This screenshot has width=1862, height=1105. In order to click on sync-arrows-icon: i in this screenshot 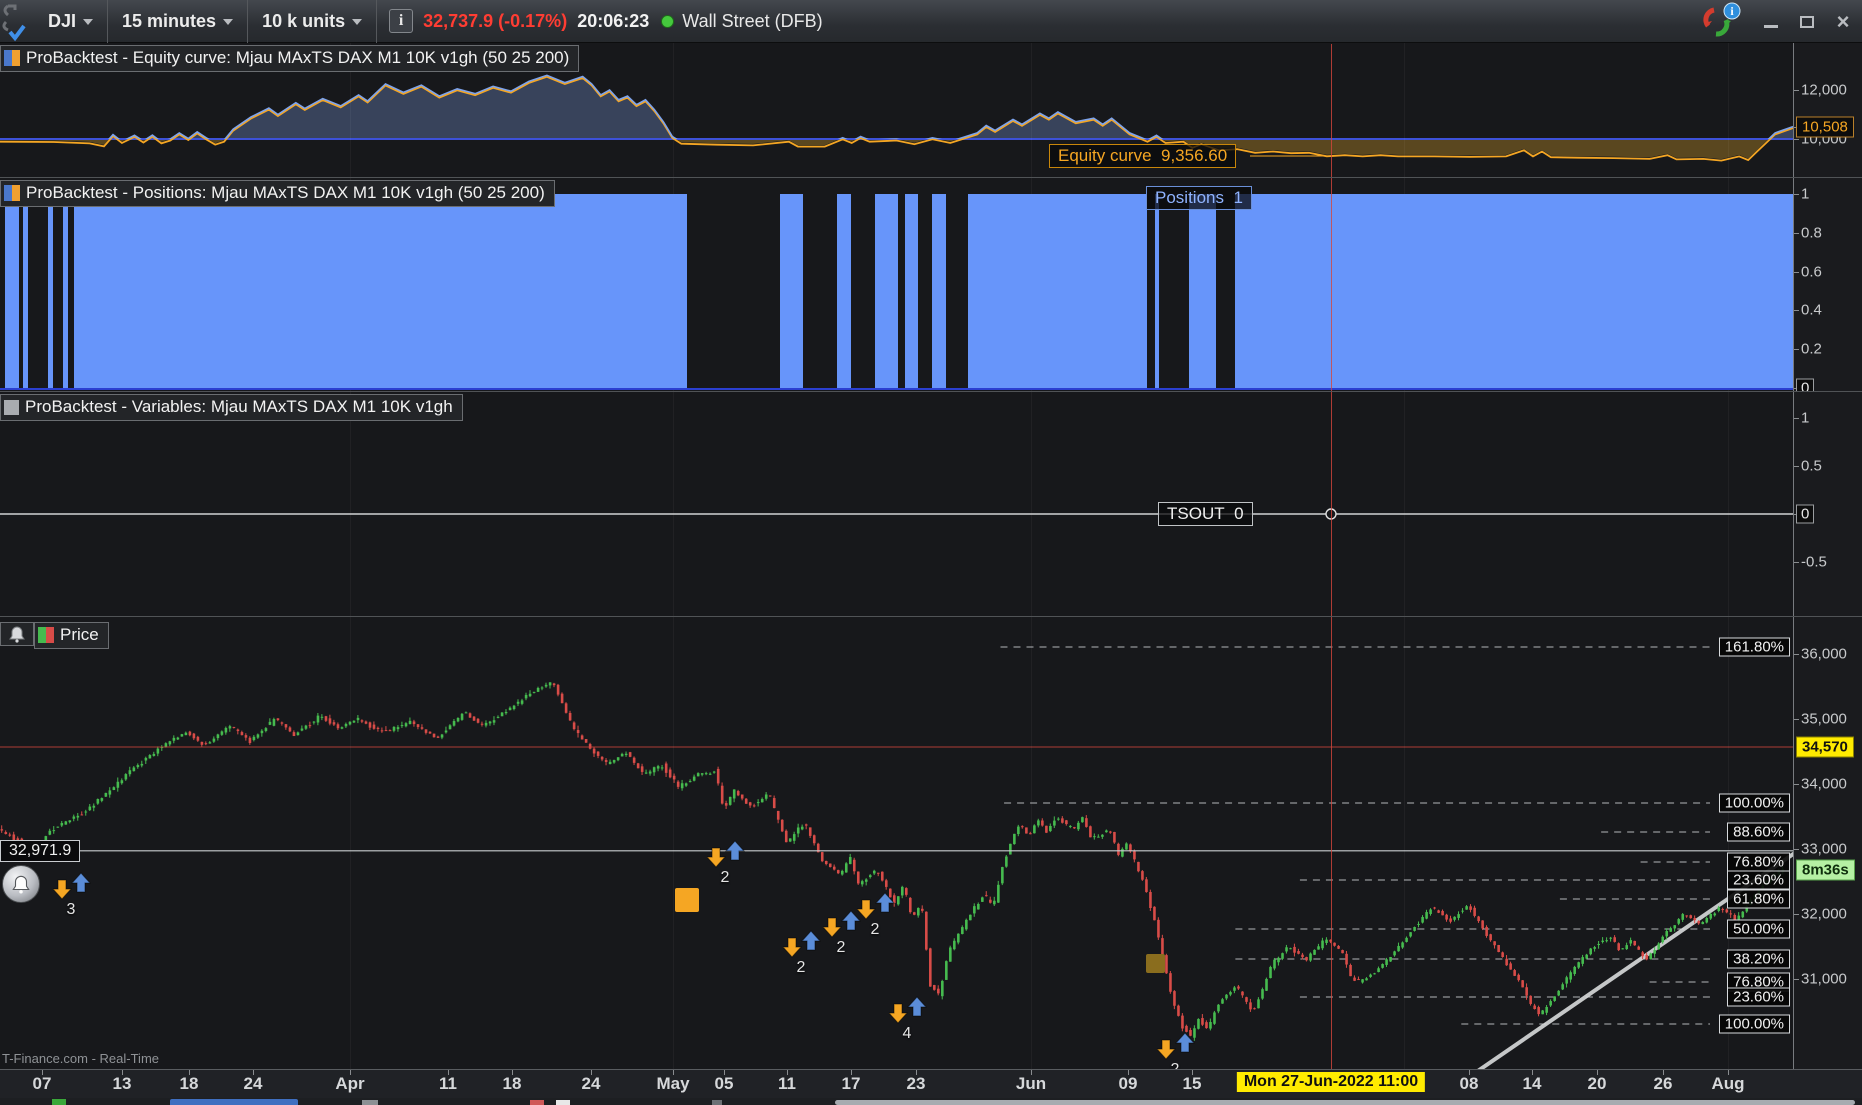, I will do `click(1724, 22)`.